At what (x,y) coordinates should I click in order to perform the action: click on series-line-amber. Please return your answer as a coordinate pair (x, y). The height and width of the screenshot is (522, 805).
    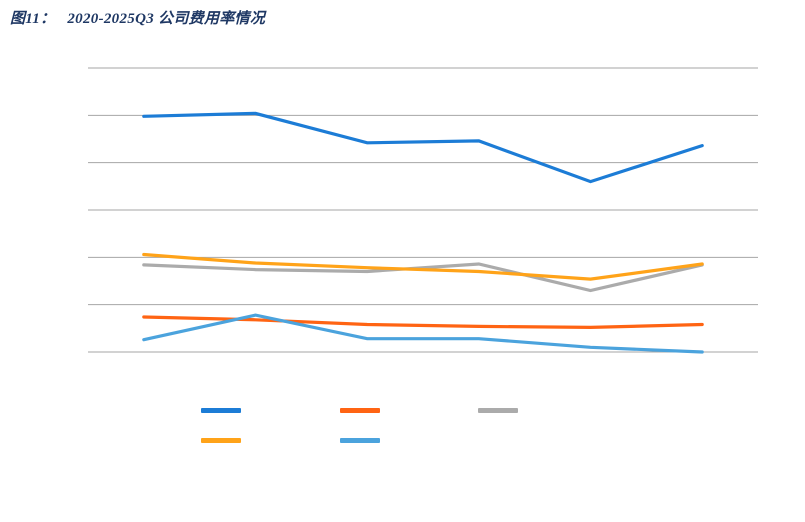
    Looking at the image, I should click on (423, 266).